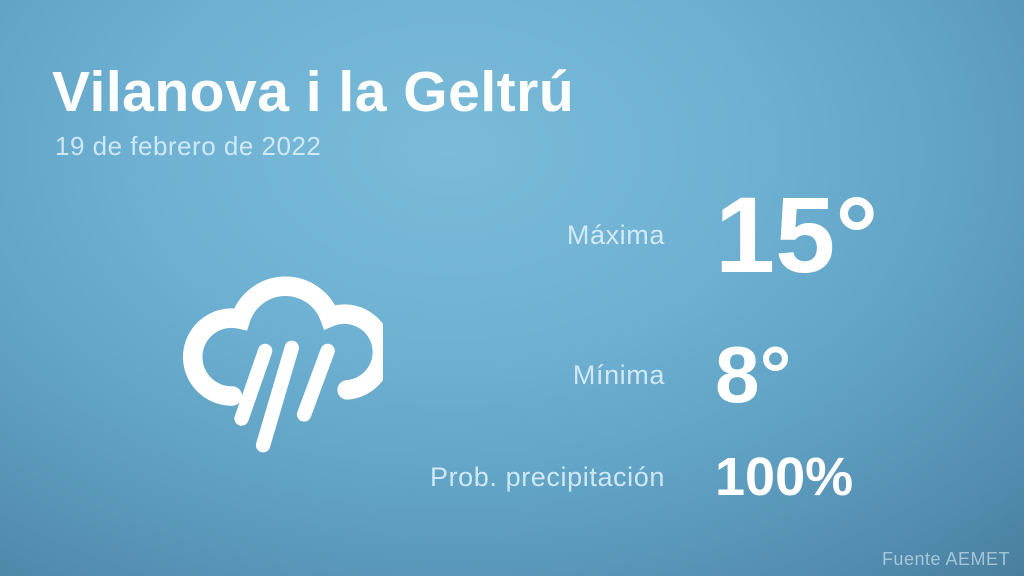 Image resolution: width=1024 pixels, height=576 pixels. Describe the element at coordinates (188, 146) in the screenshot. I see `date-subtitle: 19 de febrero de 2022` at that location.